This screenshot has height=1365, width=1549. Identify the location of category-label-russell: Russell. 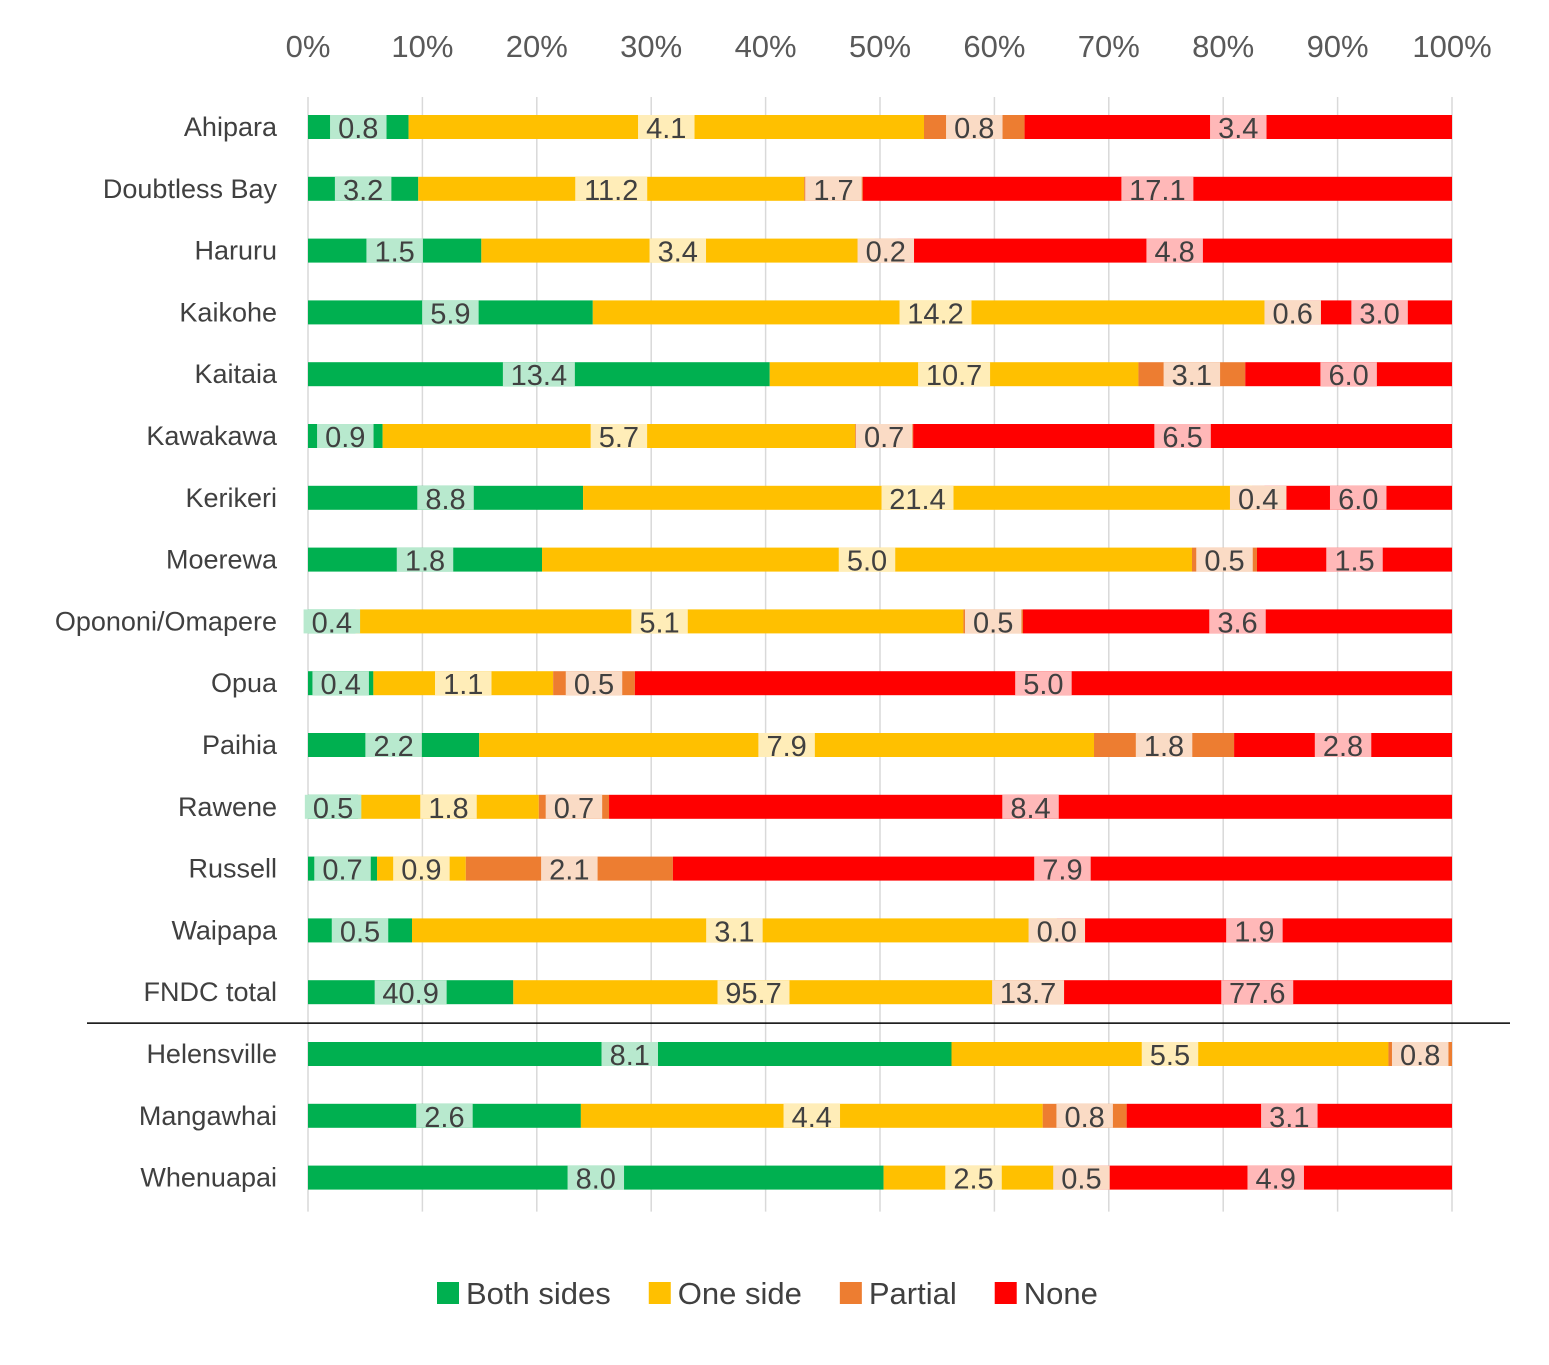
(232, 869).